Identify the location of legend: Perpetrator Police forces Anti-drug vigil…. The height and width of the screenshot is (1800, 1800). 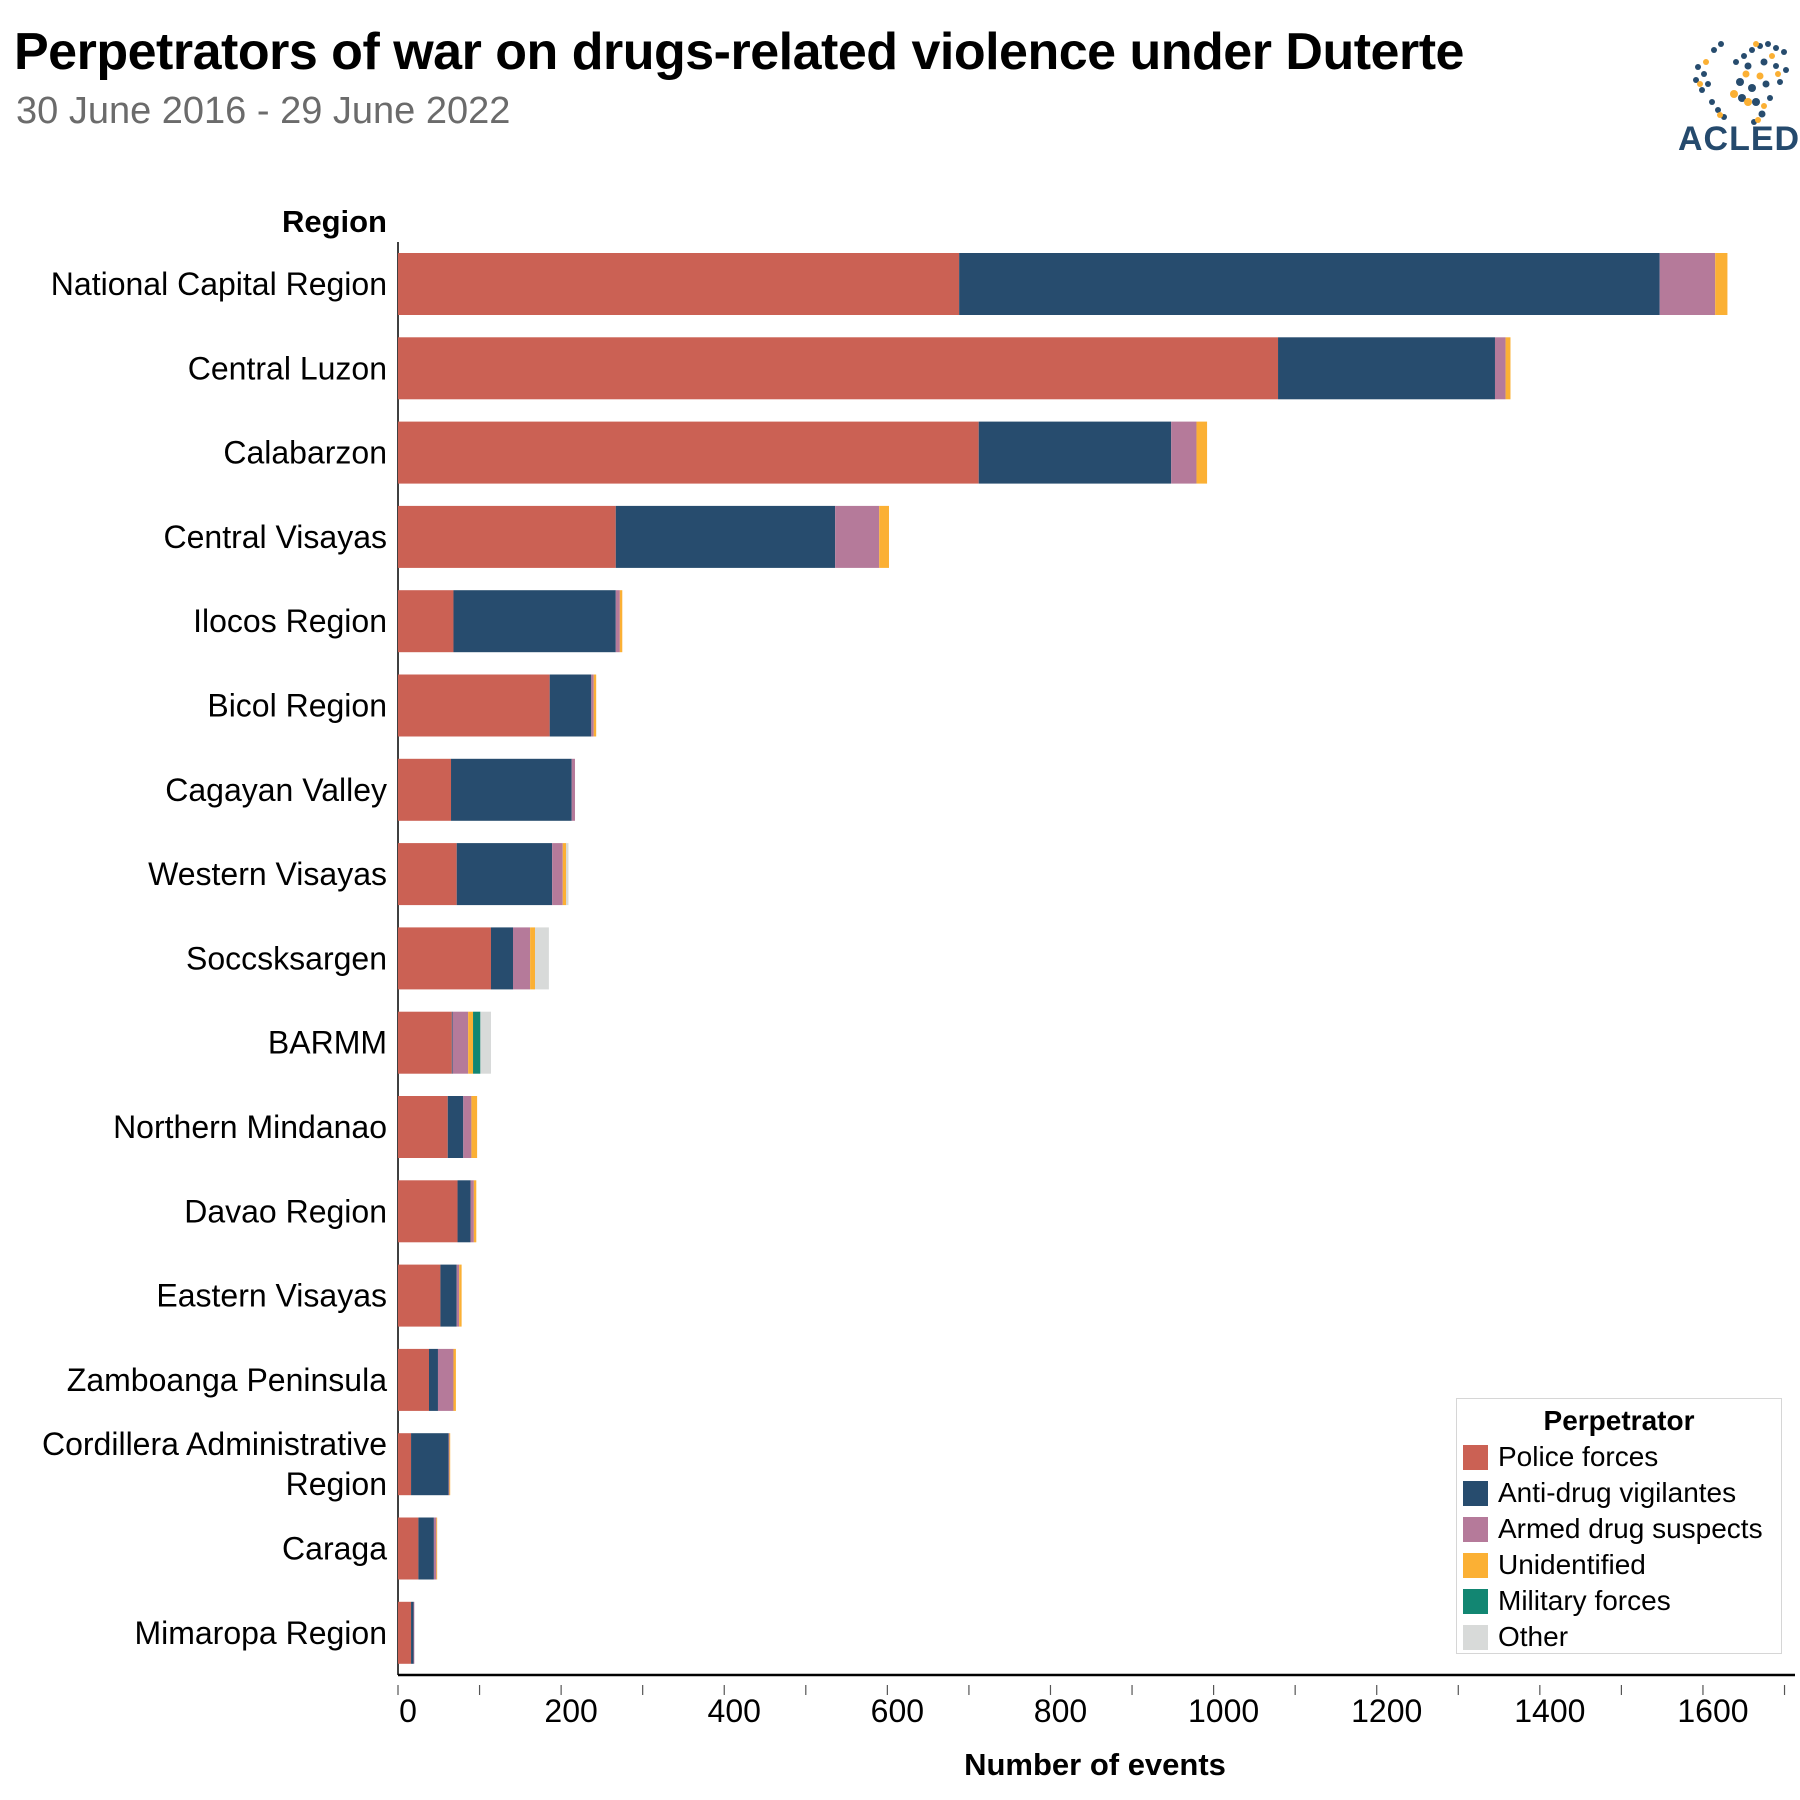
(1619, 1526).